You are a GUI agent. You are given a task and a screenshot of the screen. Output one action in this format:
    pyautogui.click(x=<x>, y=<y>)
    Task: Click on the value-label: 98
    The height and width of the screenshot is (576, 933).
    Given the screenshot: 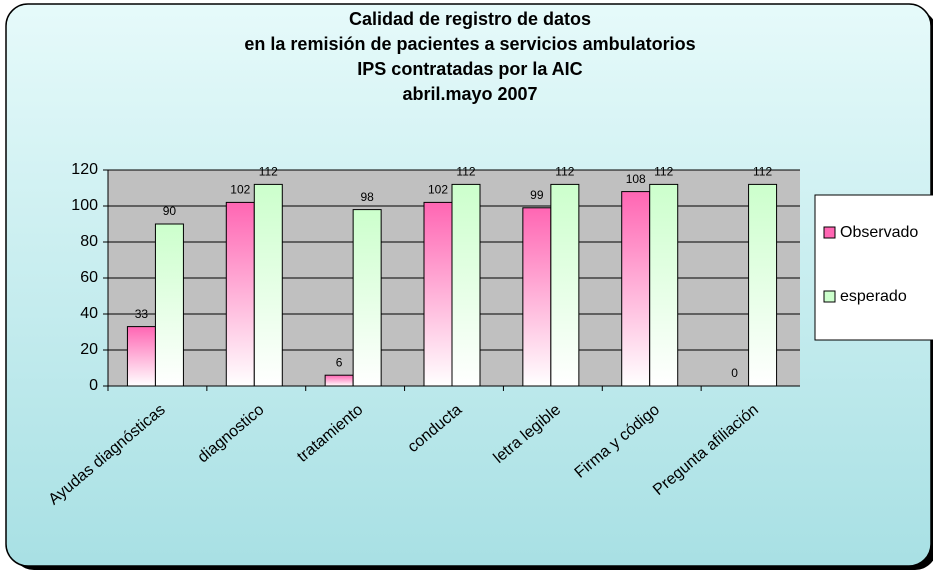 What is the action you would take?
    pyautogui.click(x=367, y=197)
    